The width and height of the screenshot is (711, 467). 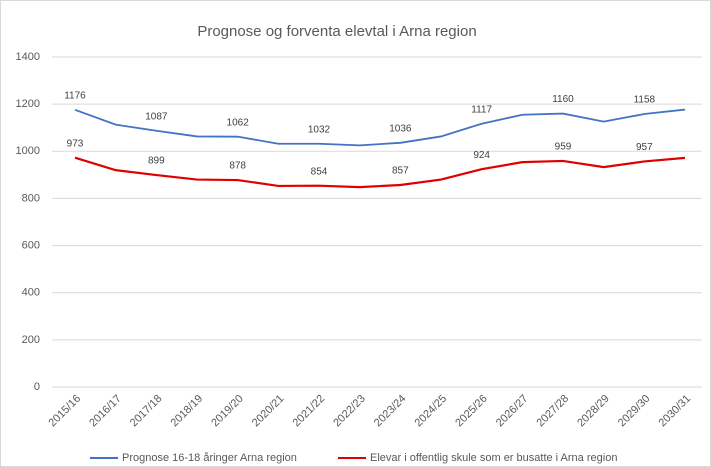 What do you see at coordinates (156, 116) in the screenshot?
I see `data-label: 1087` at bounding box center [156, 116].